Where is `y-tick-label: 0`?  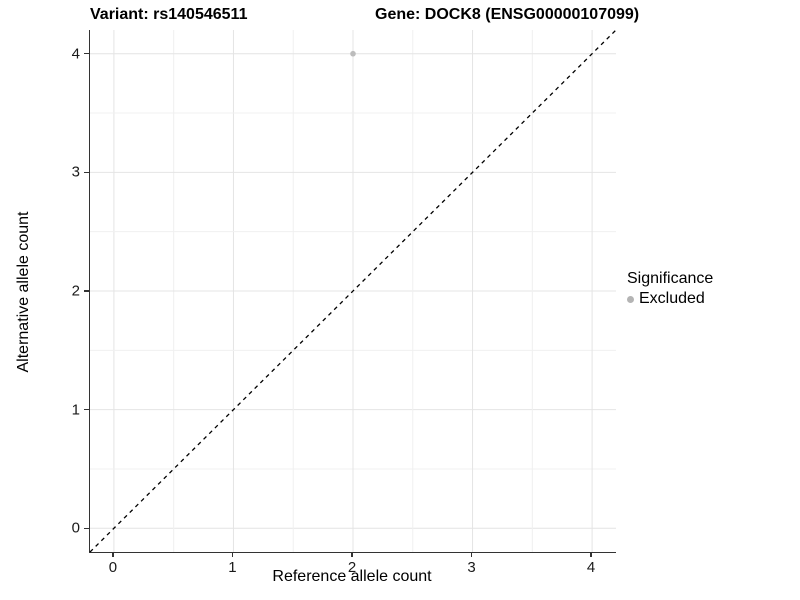 y-tick-label: 0 is located at coordinates (75, 528).